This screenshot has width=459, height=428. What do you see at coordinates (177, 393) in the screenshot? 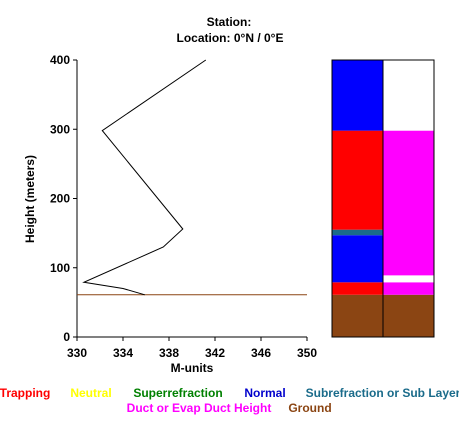
I see `legend-item: Superrefraction` at bounding box center [177, 393].